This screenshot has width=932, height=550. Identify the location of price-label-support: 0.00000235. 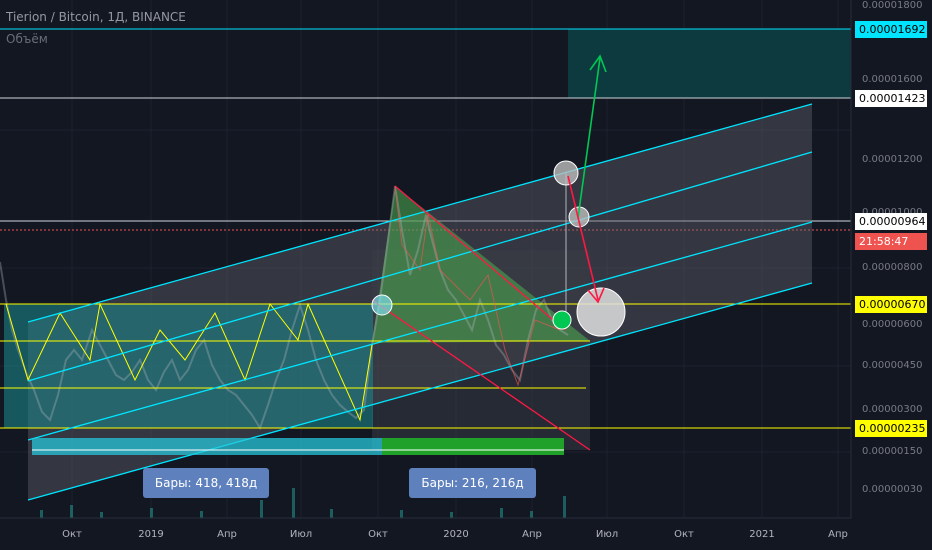
(891, 428).